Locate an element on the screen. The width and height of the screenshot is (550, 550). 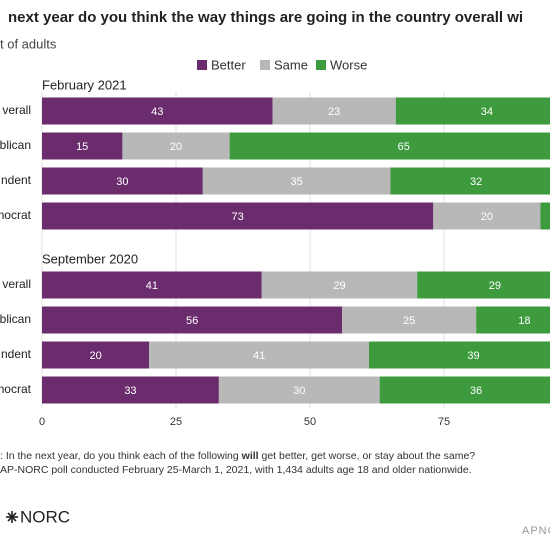
x-tick-label: 25 is located at coordinates (176, 422).